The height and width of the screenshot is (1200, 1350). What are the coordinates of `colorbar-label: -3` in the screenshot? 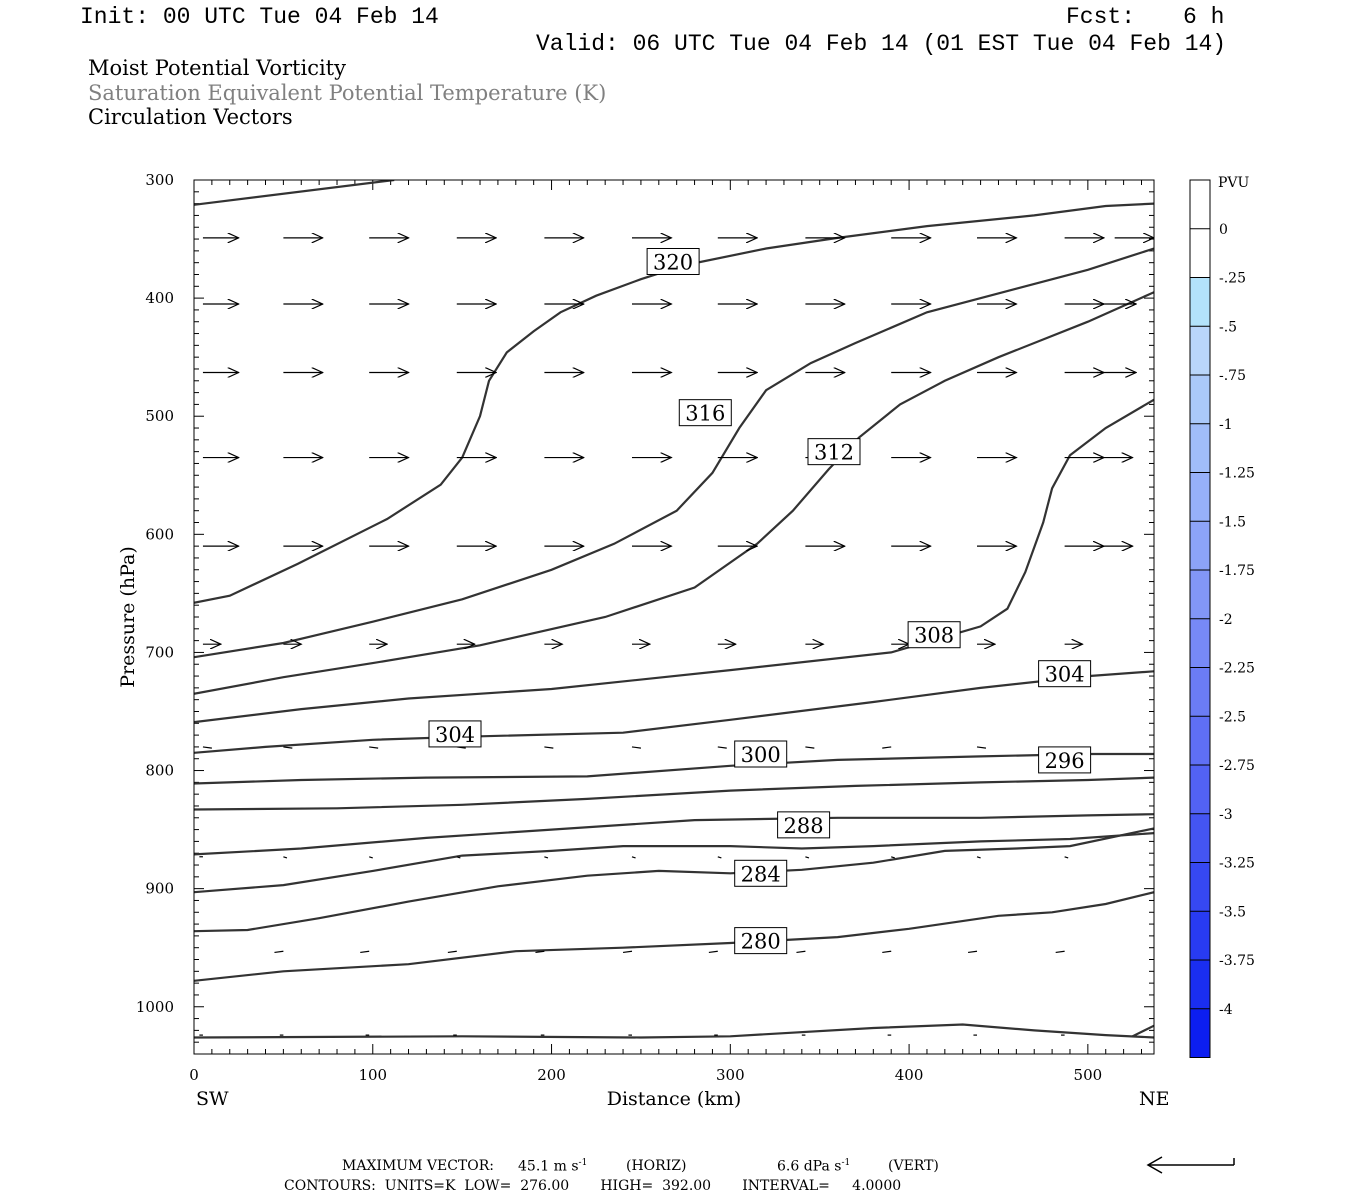 It's located at (1226, 815).